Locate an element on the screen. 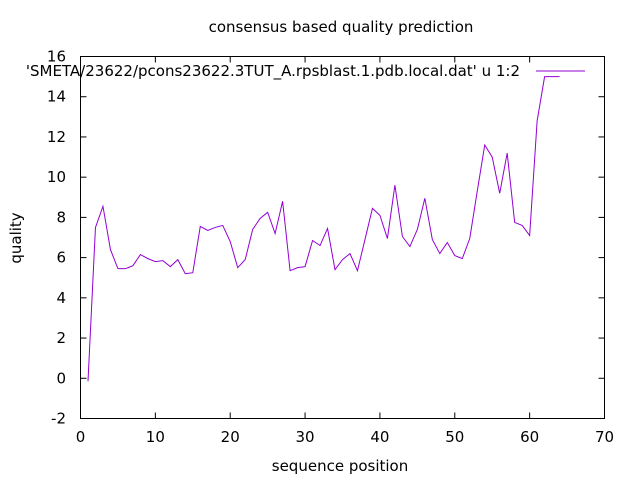  y-tick-label: 16 is located at coordinates (56, 57).